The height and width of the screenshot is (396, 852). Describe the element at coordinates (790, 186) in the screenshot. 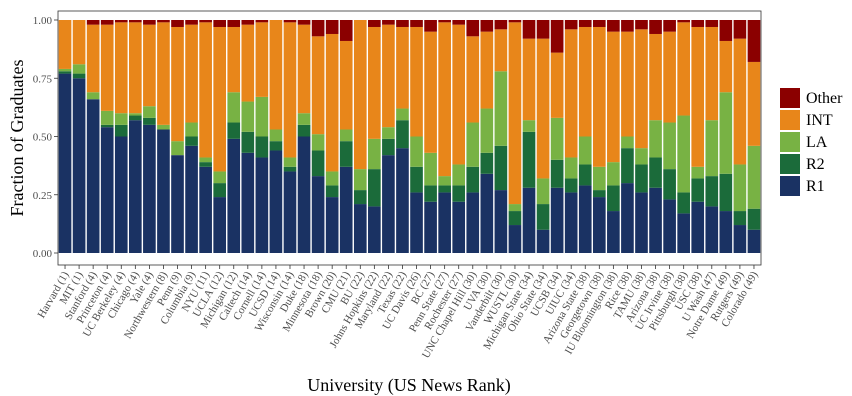

I see `legend-key-r1` at that location.